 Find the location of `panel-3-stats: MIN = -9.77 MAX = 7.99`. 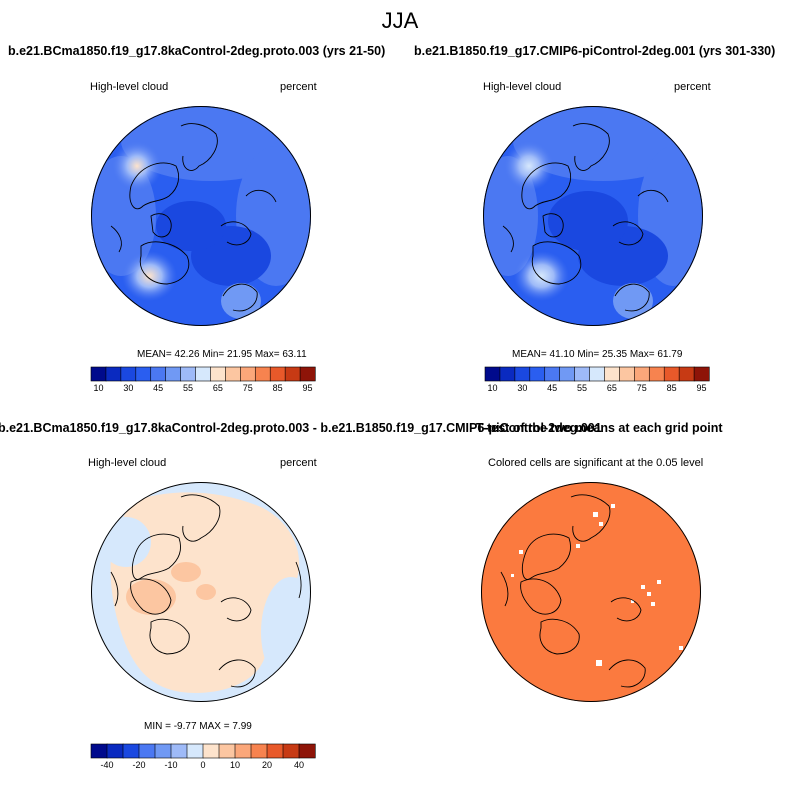

panel-3-stats: MIN = -9.77 MAX = 7.99 is located at coordinates (198, 726).